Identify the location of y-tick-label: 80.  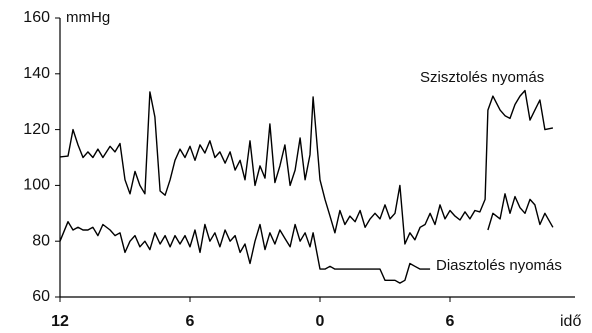
(41, 240).